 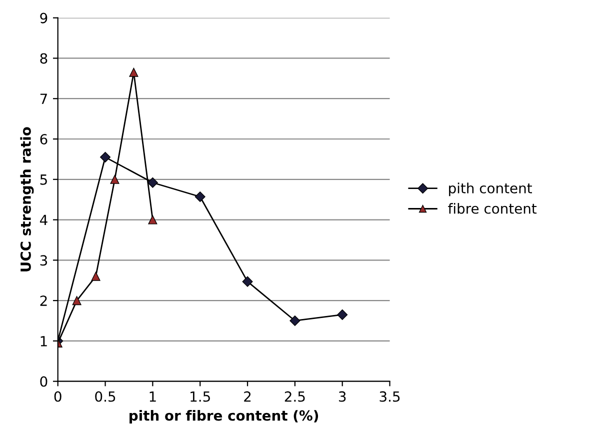 What do you see at coordinates (43, 301) in the screenshot?
I see `y-tick-label: 2` at bounding box center [43, 301].